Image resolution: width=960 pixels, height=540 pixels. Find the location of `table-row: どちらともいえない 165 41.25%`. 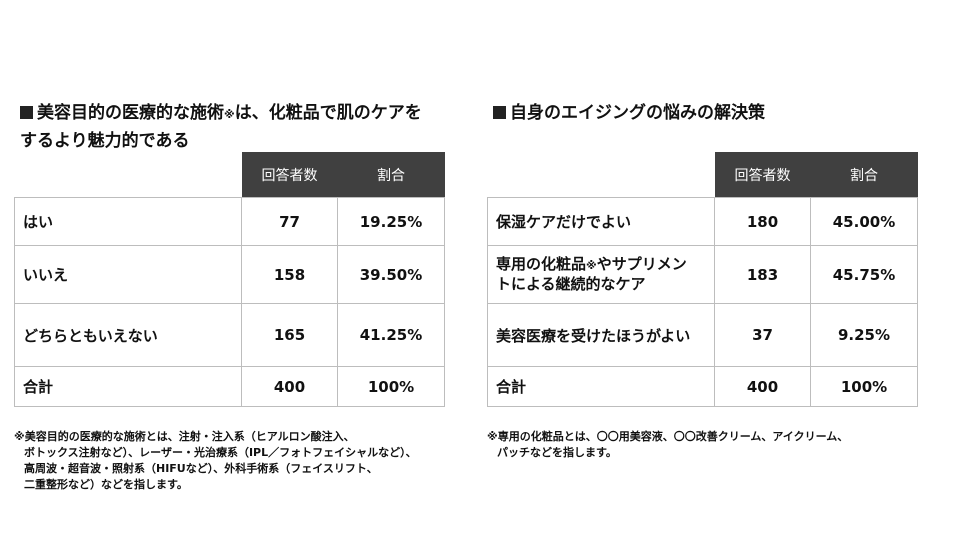

table-row: どちらともいえない 165 41.25% is located at coordinates (229, 335).